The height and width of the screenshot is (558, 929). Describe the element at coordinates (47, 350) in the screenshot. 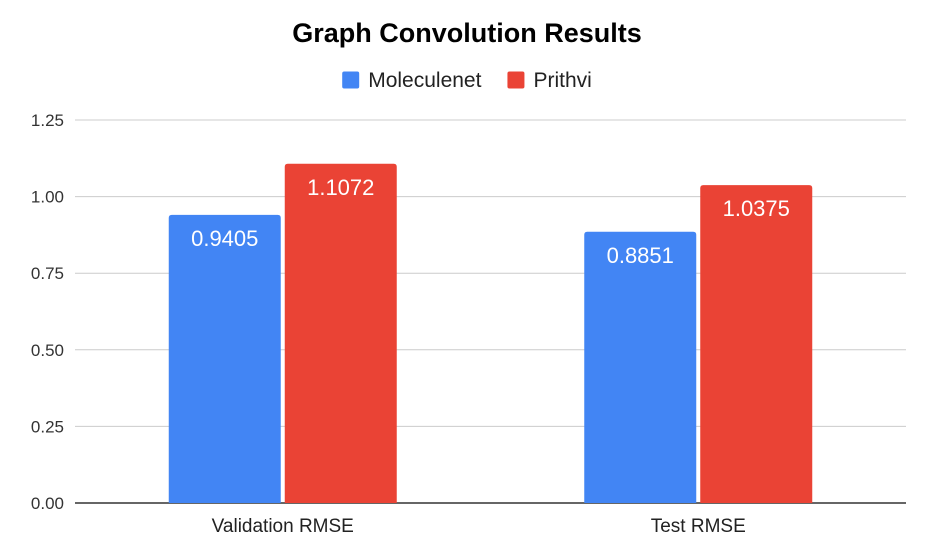

I see `y-tick-label: 0.50` at that location.